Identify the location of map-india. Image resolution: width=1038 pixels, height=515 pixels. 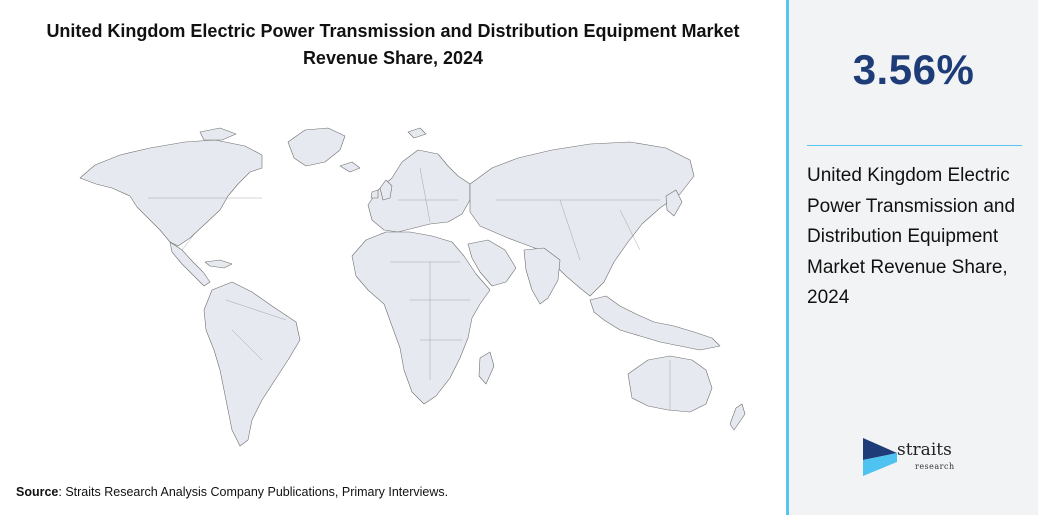
(542, 276).